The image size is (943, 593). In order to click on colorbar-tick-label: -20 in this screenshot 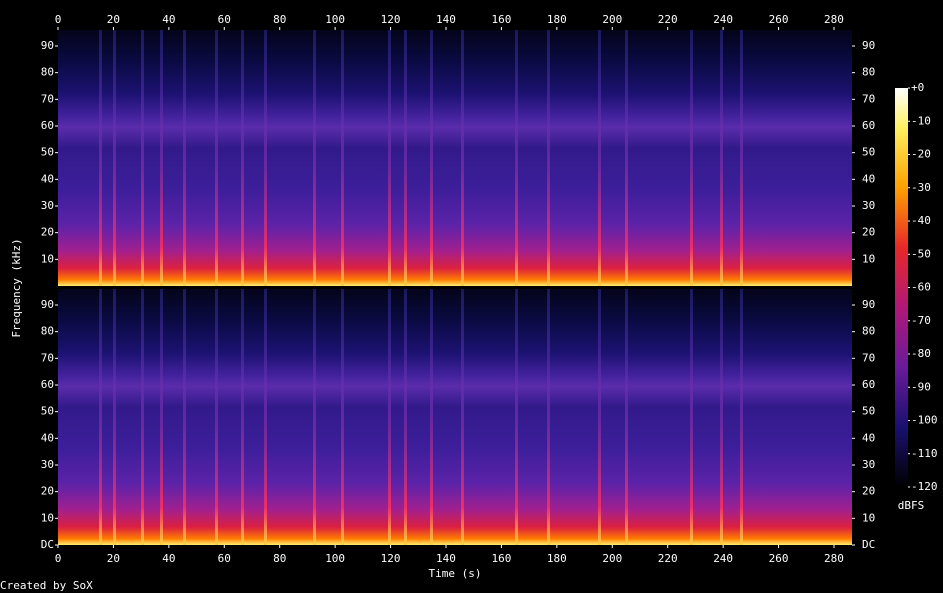, I will do `click(921, 154)`.